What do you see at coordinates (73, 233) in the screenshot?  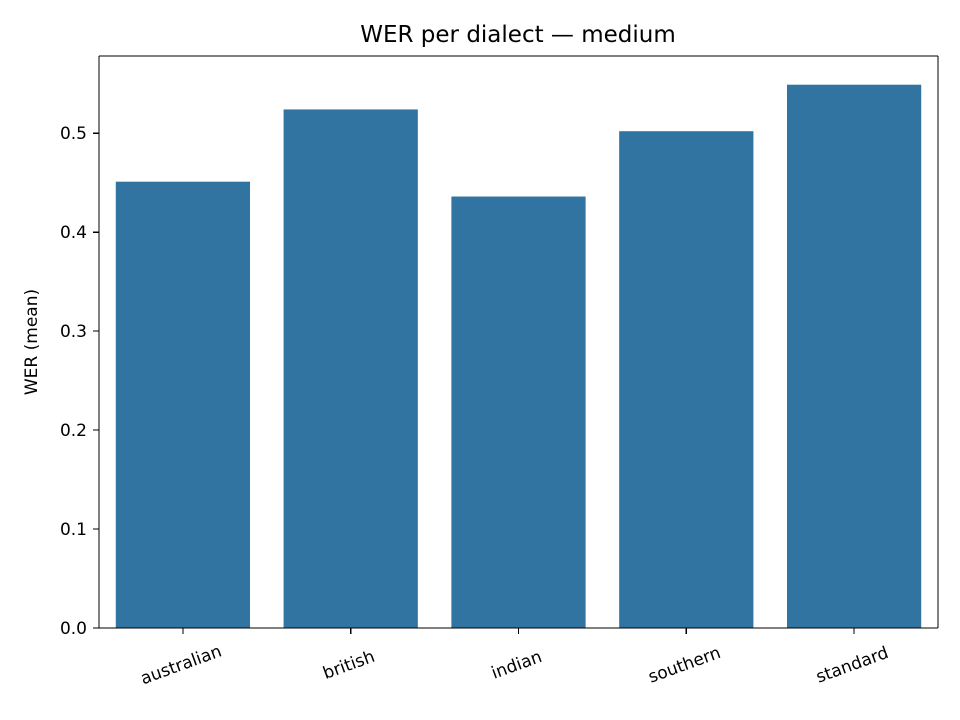 I see `y-tick-label: 0.4` at bounding box center [73, 233].